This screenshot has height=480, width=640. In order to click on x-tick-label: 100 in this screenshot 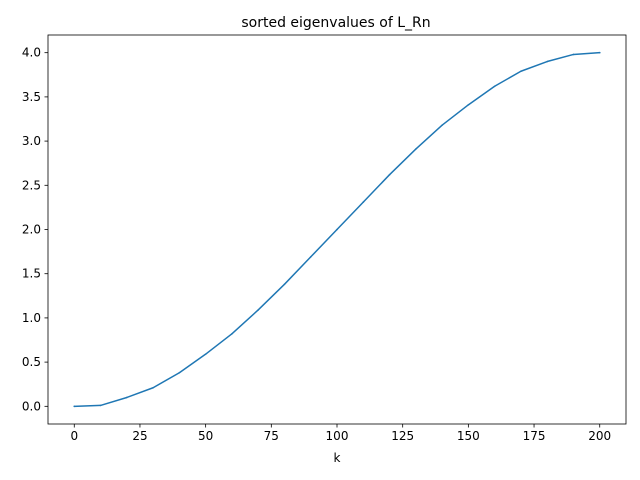, I will do `click(337, 436)`.